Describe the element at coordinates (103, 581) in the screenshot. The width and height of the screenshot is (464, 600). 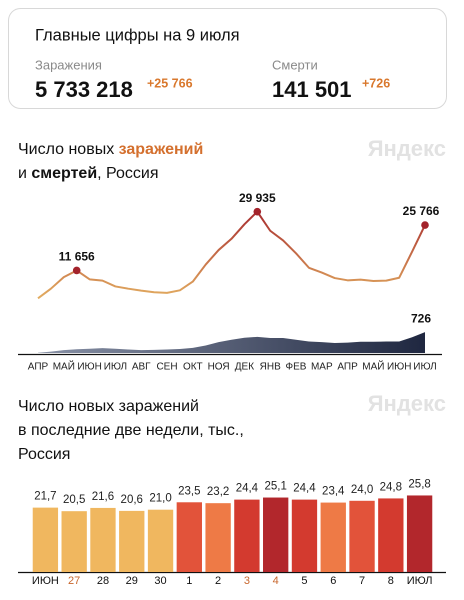
I see `x-tick-label: 28` at that location.